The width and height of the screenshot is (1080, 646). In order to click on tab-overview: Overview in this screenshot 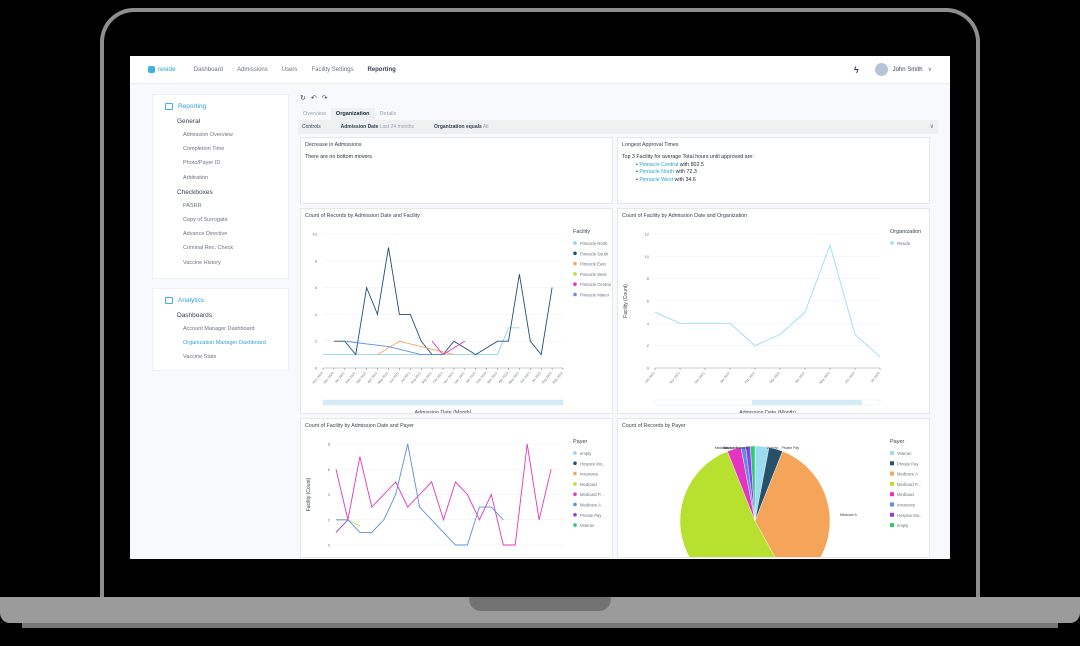, I will do `click(314, 114)`.